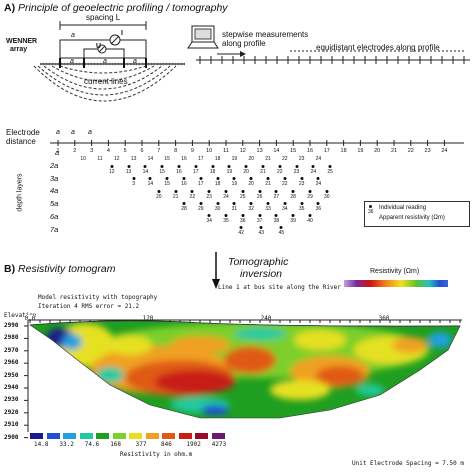 The width and height of the screenshot is (474, 473). Describe the element at coordinates (396, 283) in the screenshot. I see `resistivity-color-bar` at that location.